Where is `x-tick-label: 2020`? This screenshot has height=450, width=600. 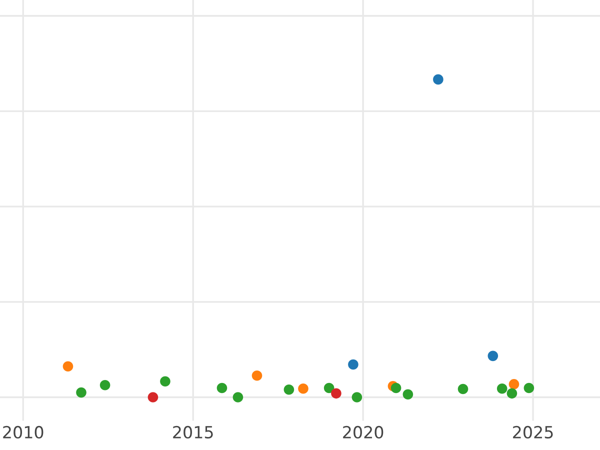
x-tick-label: 2020 is located at coordinates (363, 432).